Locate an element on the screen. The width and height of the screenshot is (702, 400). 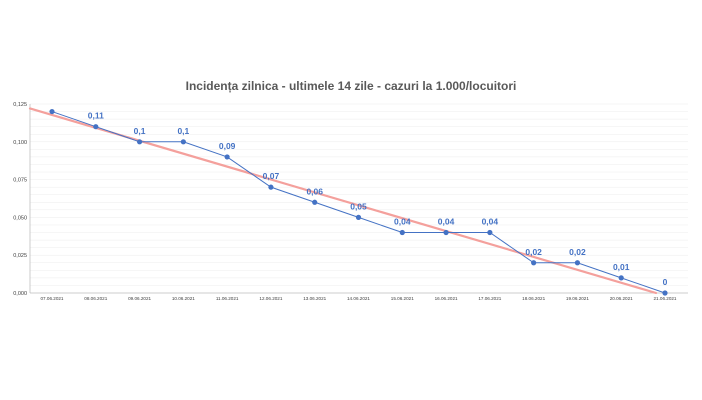
x-tick-label: 20.06.2021 is located at coordinates (621, 298).